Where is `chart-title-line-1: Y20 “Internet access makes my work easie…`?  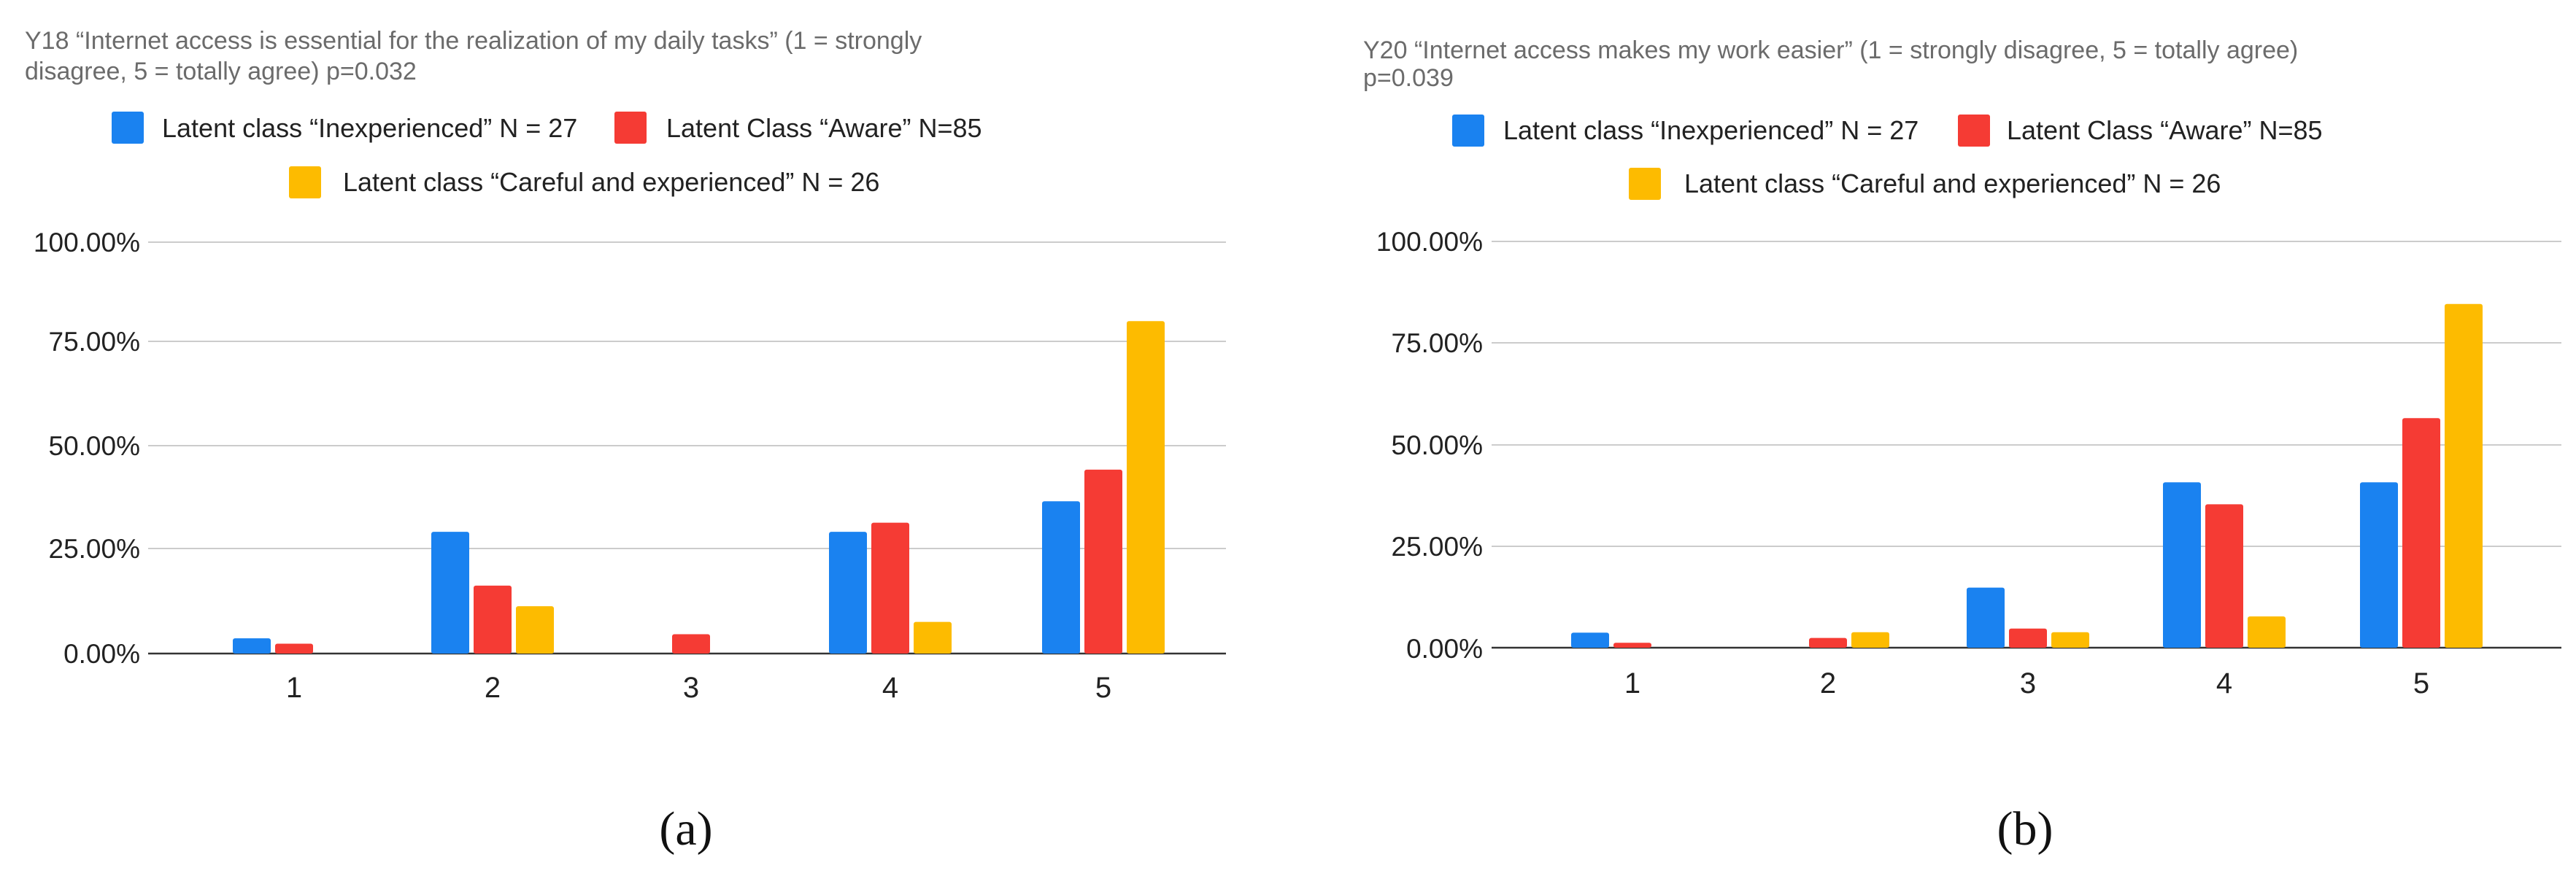
chart-title-line-1: Y20 “Internet access makes my work easie… is located at coordinates (1830, 50).